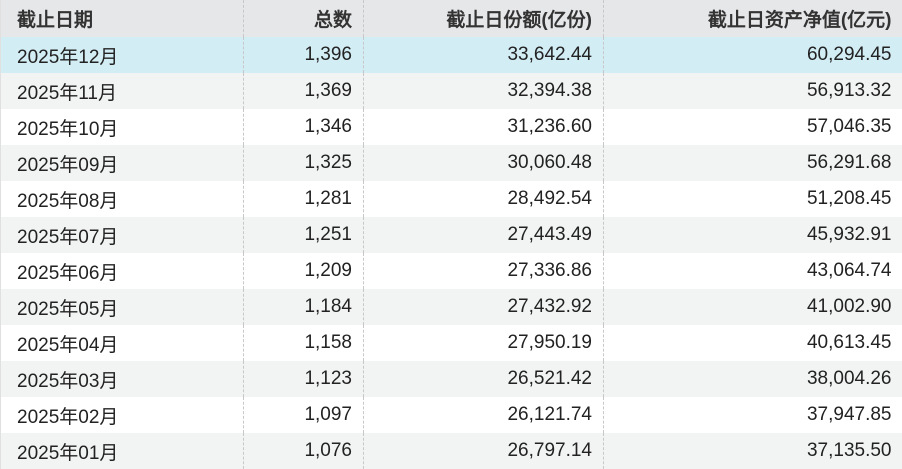 Image resolution: width=902 pixels, height=469 pixels. I want to click on cell-date: 2025年08月, so click(122, 199).